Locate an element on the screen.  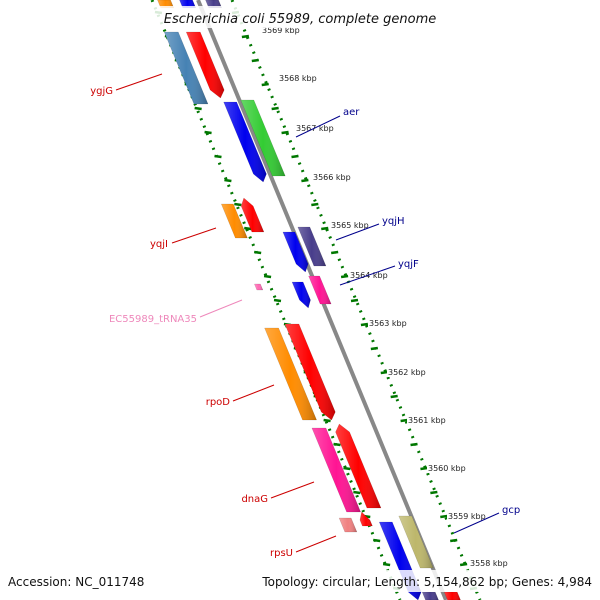
gene-label: yqjH is located at coordinates (393, 221).